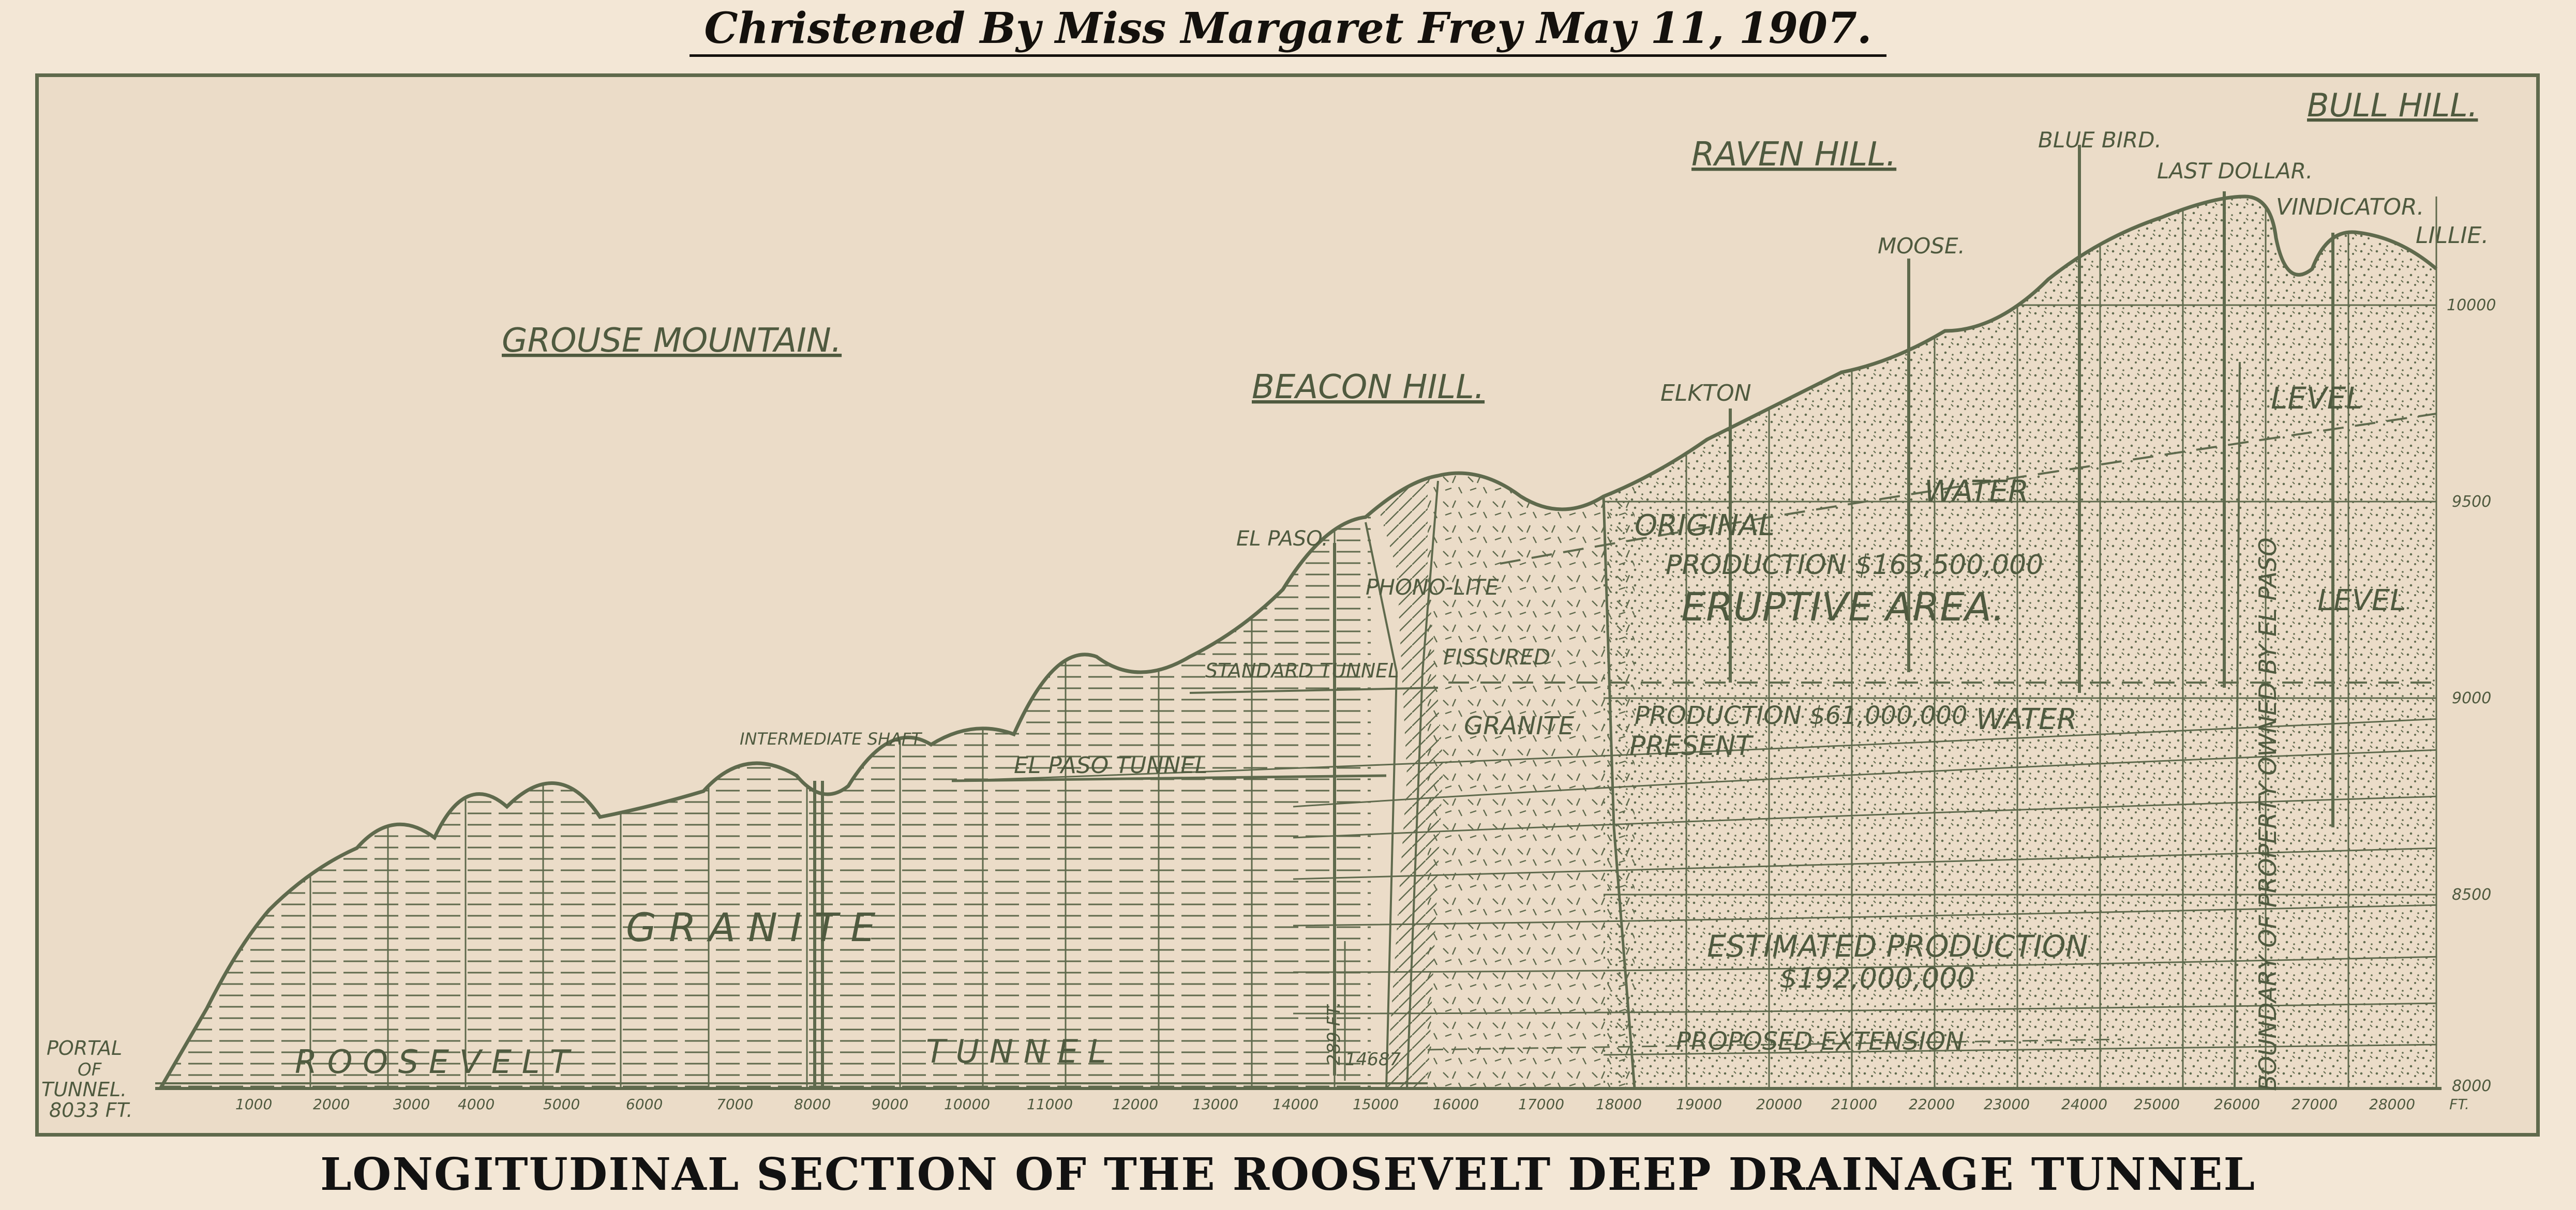  Describe the element at coordinates (2361, 601) in the screenshot. I see `level-lower-label: LEVEL` at that location.